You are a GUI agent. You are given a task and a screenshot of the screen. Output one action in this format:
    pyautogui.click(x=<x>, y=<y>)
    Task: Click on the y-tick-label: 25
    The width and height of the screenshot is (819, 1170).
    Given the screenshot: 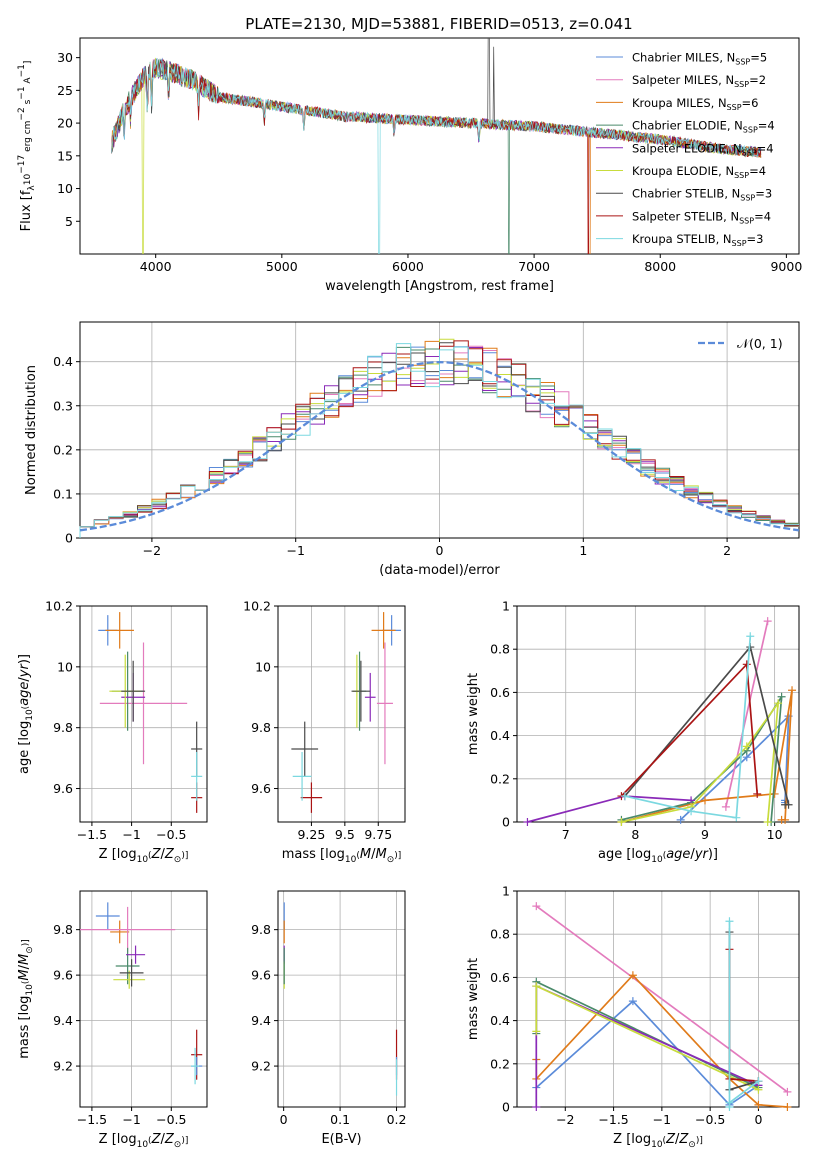 What is the action you would take?
    pyautogui.click(x=65, y=90)
    